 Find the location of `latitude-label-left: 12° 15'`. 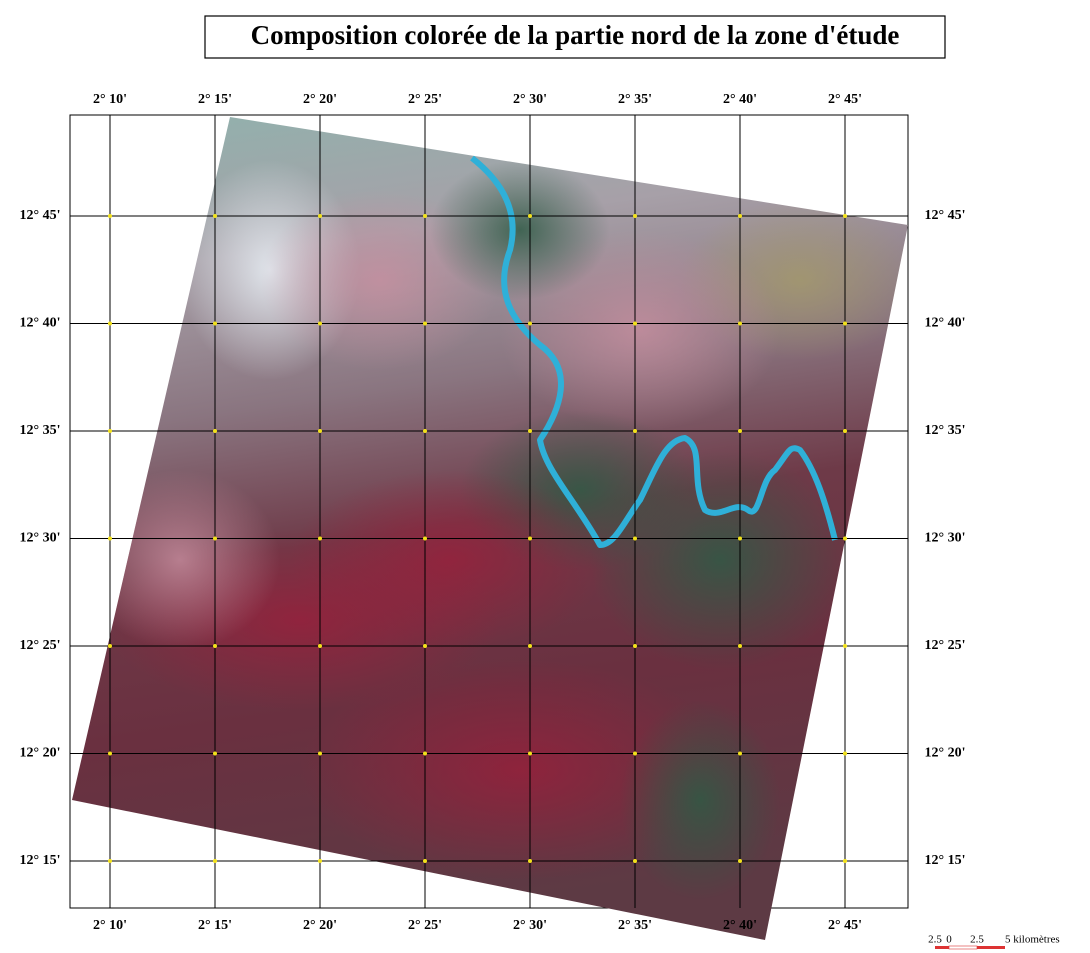

latitude-label-left: 12° 15' is located at coordinates (40, 860).